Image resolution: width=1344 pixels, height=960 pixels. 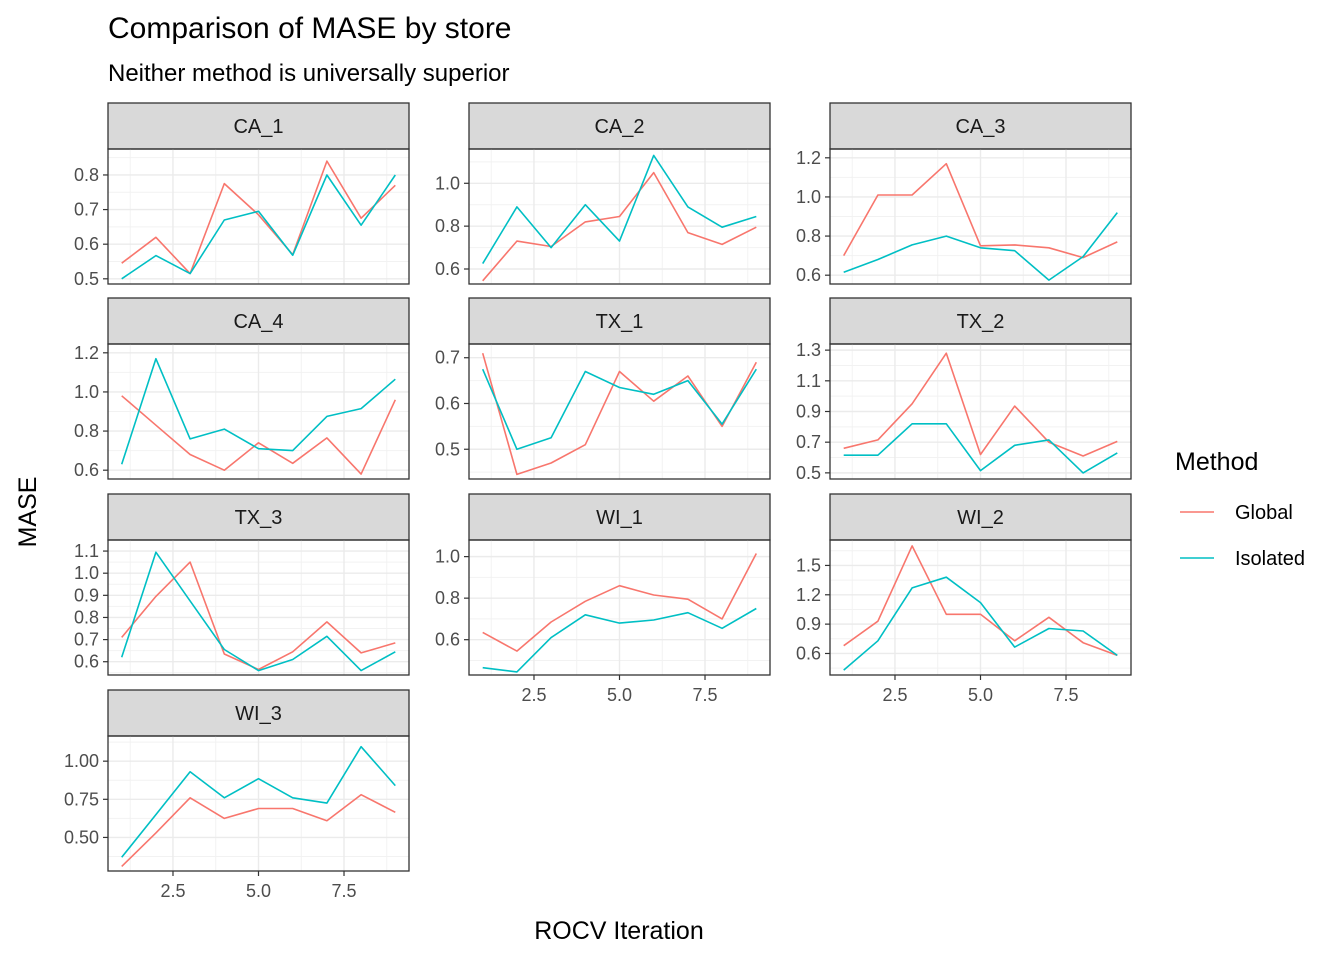 I want to click on facet-label: TX_2, so click(x=981, y=322).